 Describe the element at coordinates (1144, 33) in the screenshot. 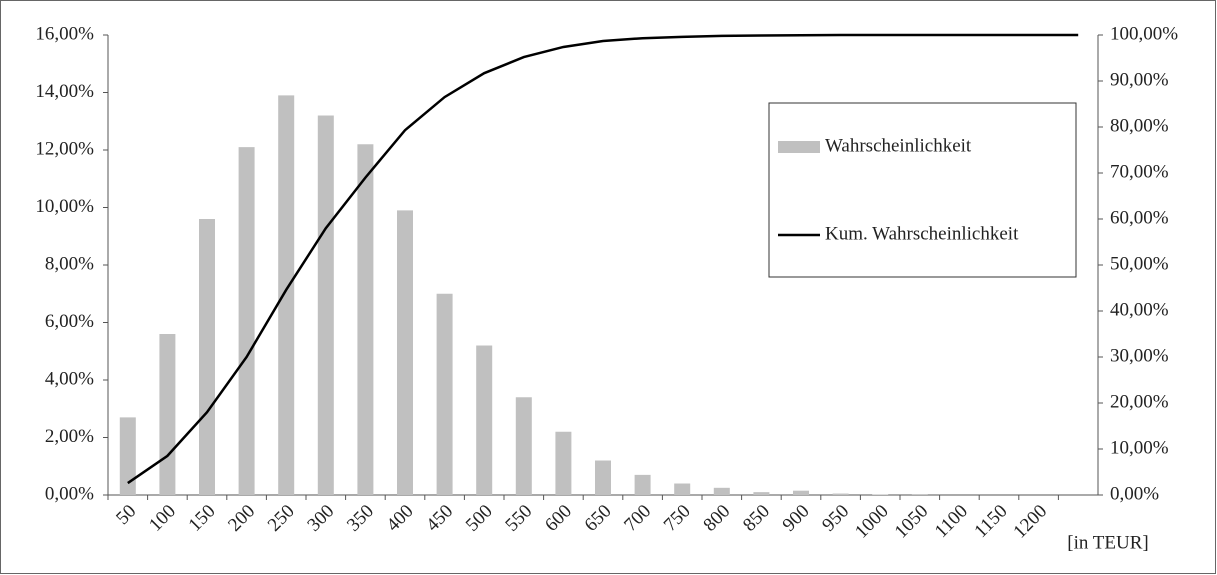

I see `y2-tick-label: 100,00%` at that location.